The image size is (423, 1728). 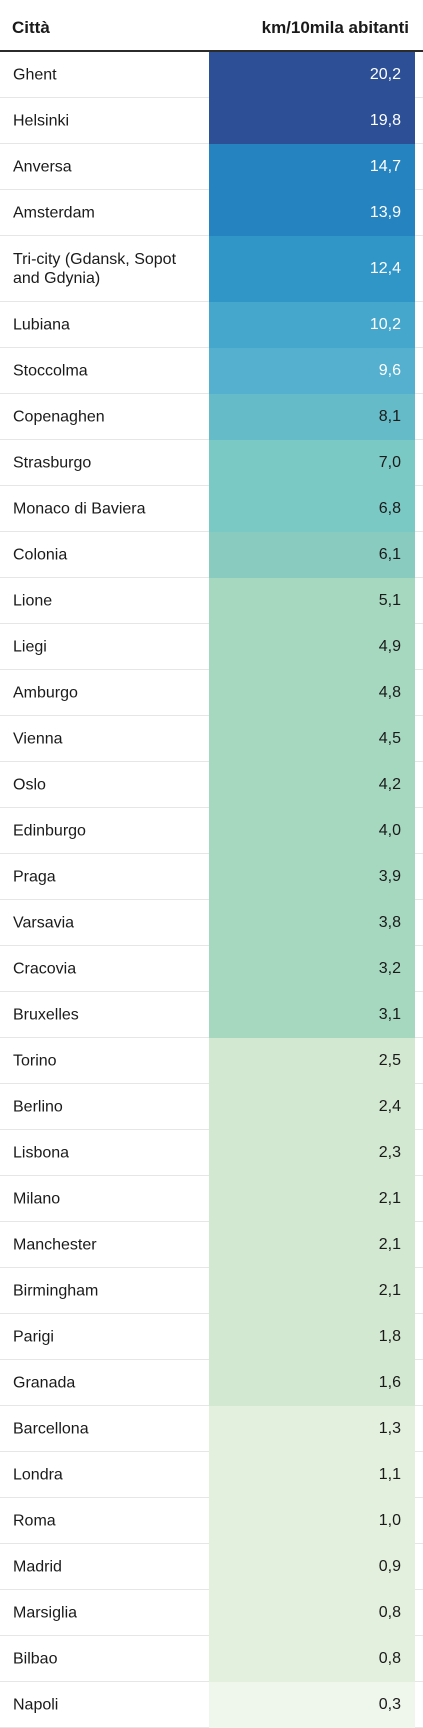 What do you see at coordinates (211, 1291) in the screenshot?
I see `table-row: Birmingham 2,1` at bounding box center [211, 1291].